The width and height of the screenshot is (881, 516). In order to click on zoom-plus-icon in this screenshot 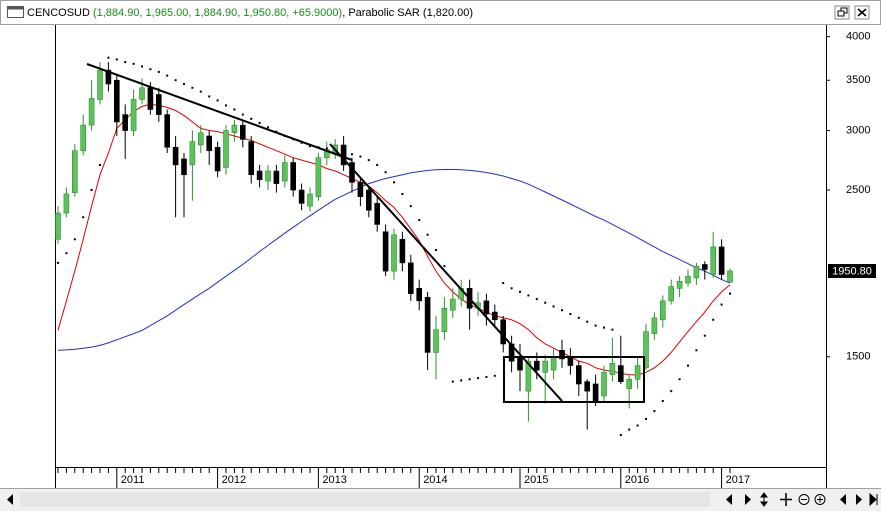, I will do `click(820, 499)`.